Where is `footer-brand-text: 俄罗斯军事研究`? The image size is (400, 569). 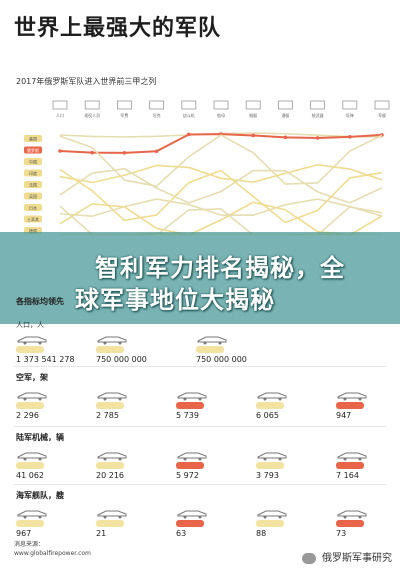 footer-brand-text: 俄罗斯军事研究 is located at coordinates (357, 558).